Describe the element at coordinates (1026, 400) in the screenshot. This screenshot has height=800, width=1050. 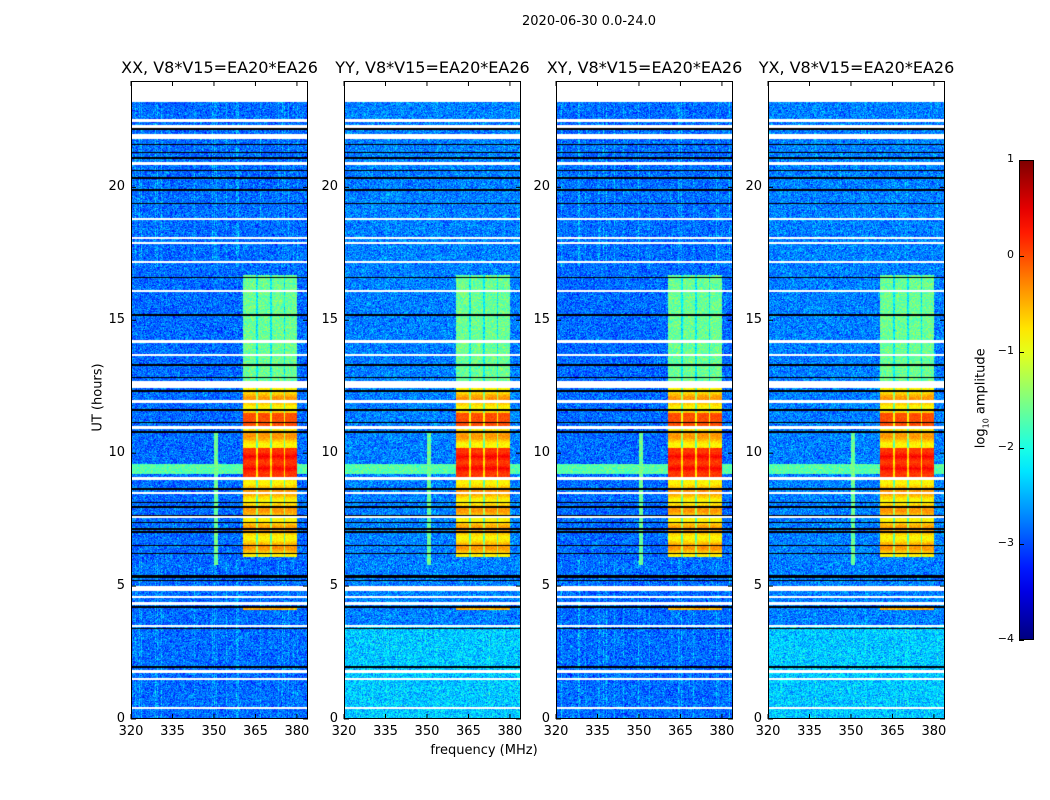
I see `colorbar` at that location.